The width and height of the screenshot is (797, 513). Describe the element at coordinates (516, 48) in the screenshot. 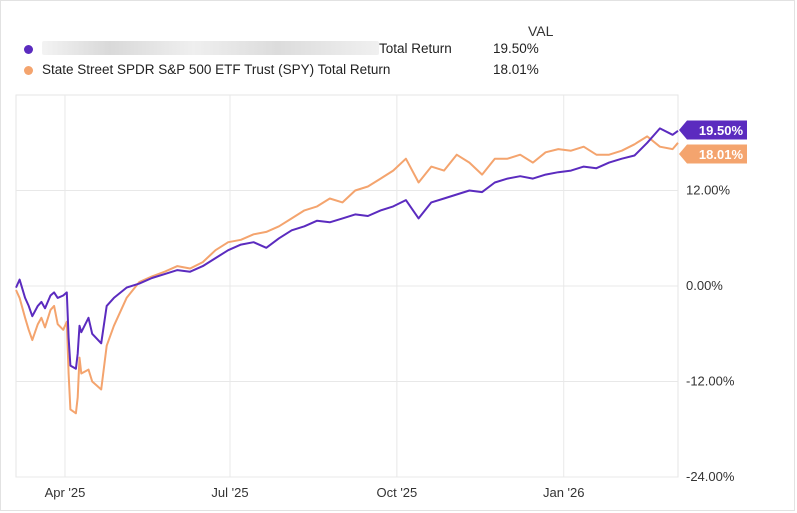

I see `legend-series-1-value: 19.50%` at that location.